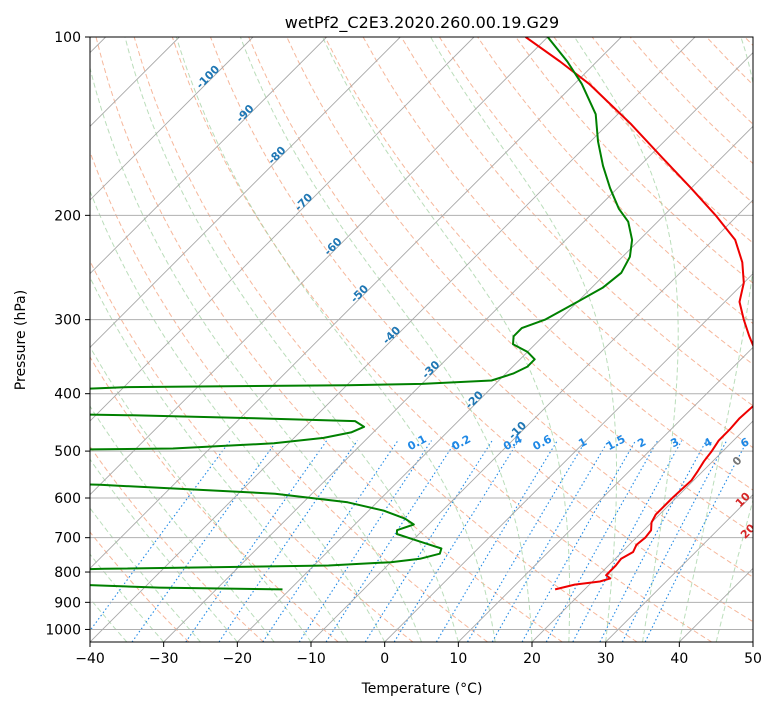  Describe the element at coordinates (164, 659) in the screenshot. I see `x-tick-label: −30` at that location.